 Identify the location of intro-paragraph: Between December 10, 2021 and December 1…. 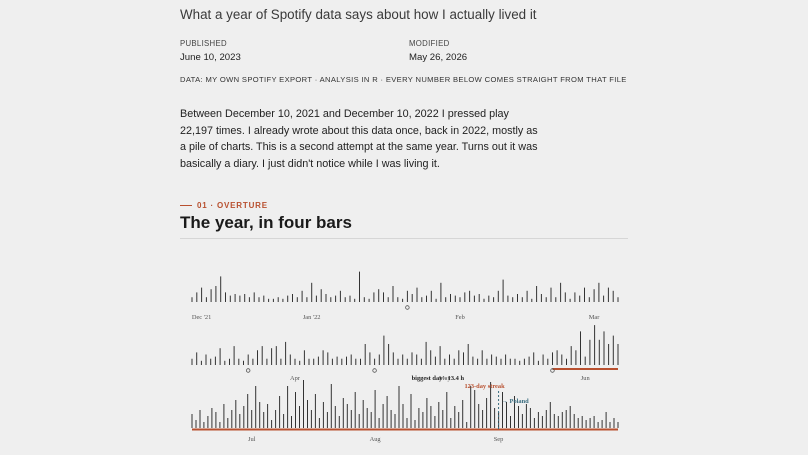
(359, 139).